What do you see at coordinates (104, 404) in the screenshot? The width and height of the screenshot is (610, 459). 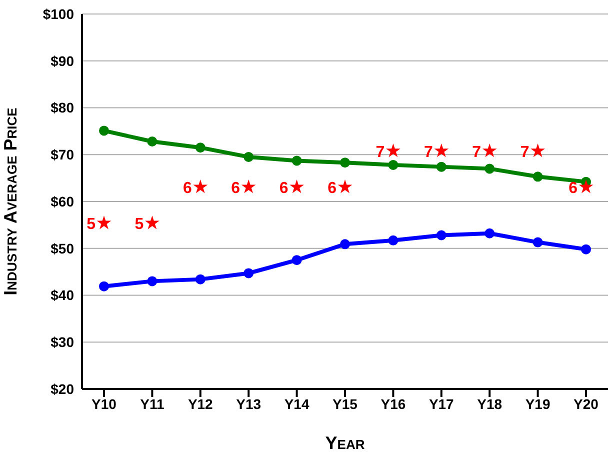 I see `x-tick-label: Y10` at bounding box center [104, 404].